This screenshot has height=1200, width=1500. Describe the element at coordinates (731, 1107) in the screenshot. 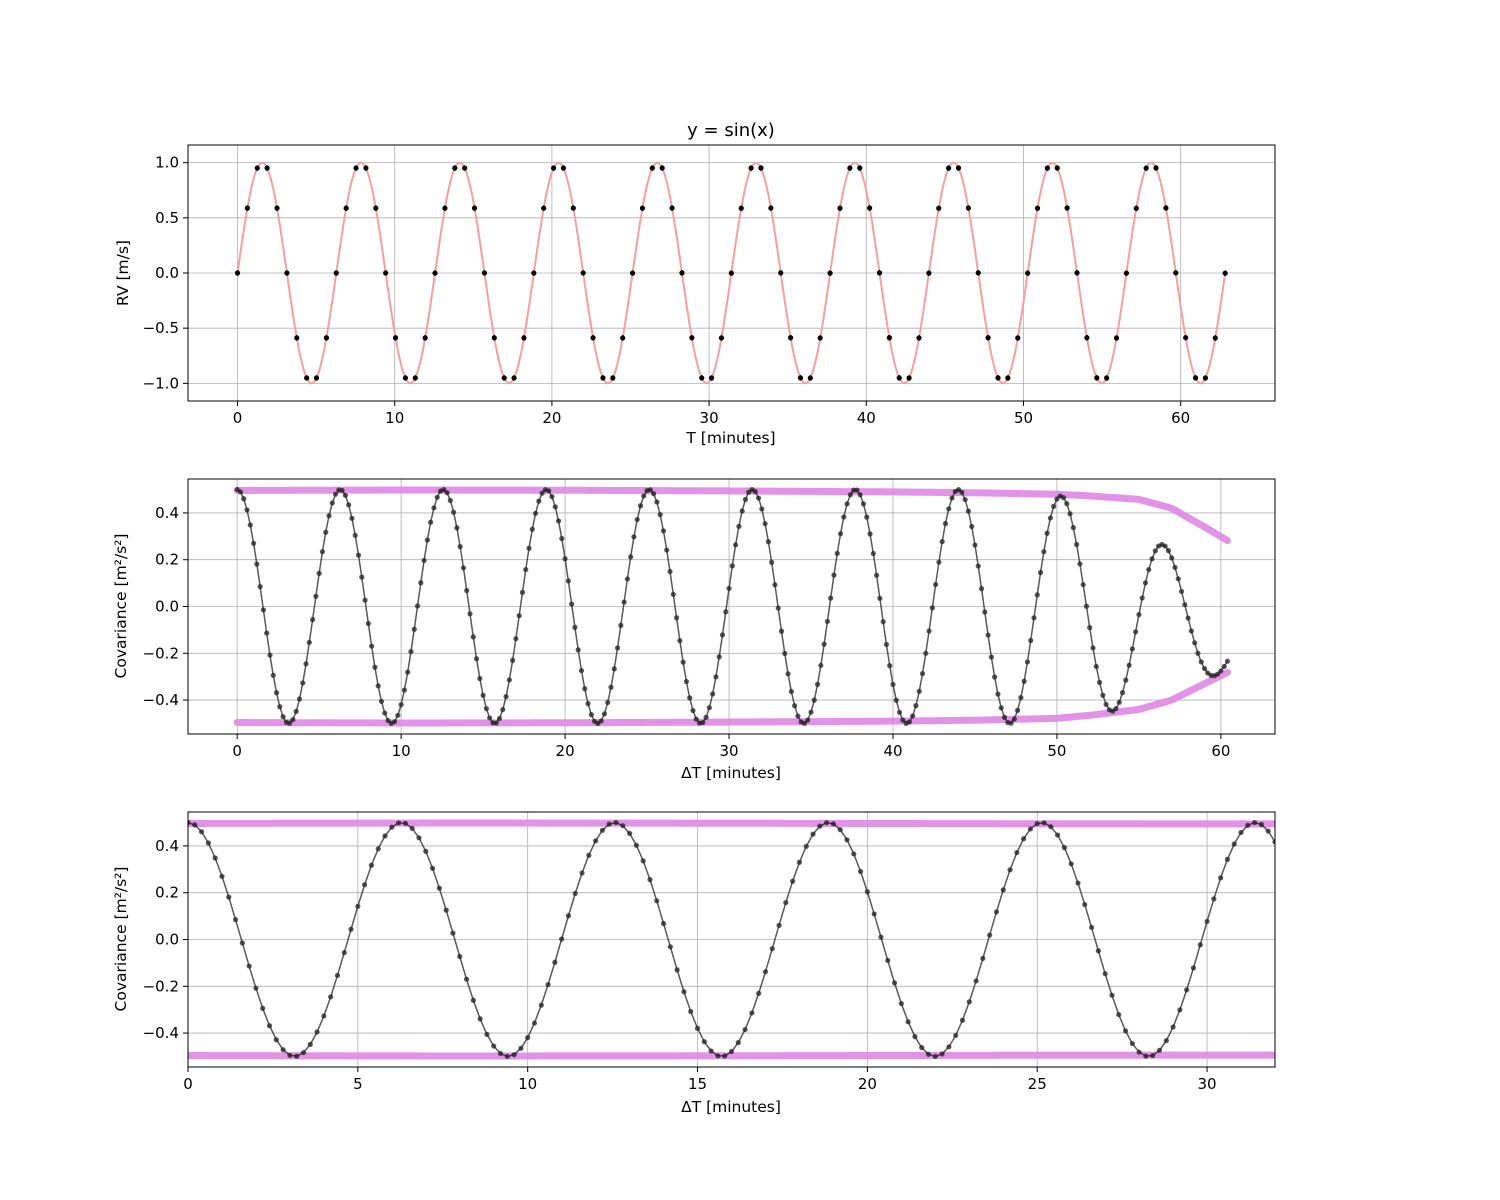

I see `panel-cov-zoom-xlabel: ΔT [minutes]` at that location.